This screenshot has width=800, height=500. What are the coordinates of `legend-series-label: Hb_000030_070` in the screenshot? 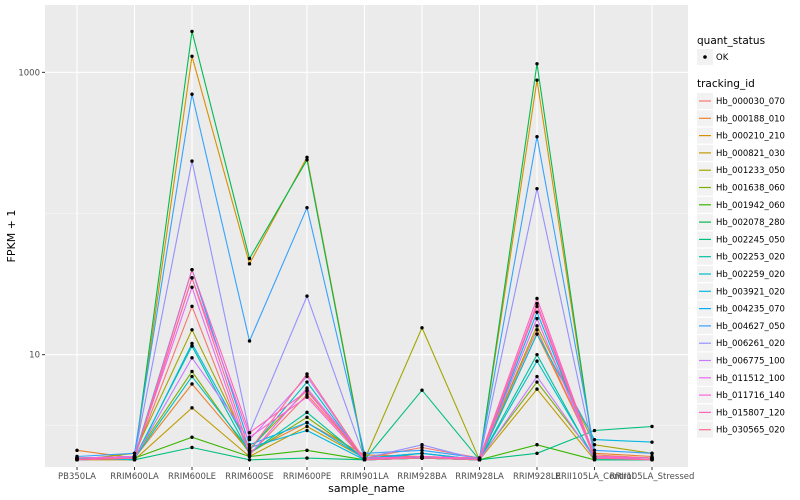 It's located at (750, 102).